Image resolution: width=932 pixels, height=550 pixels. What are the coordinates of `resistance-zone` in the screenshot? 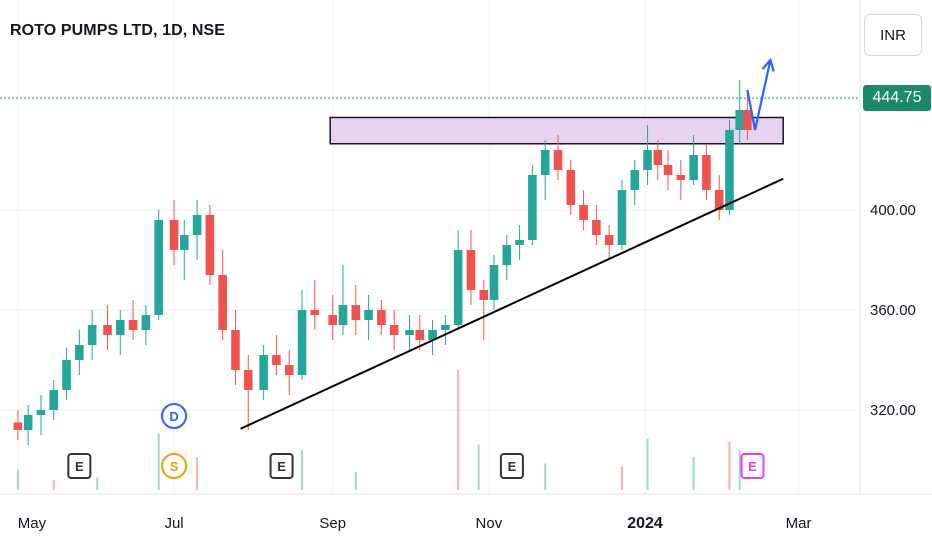 It's located at (556, 130).